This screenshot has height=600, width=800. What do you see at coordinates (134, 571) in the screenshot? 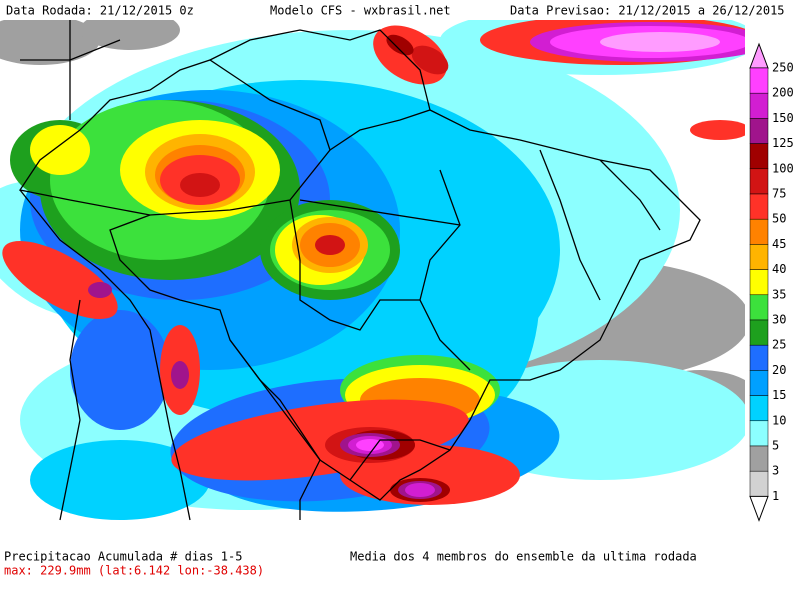
I see `max-value: max: 229.9mm (lat:6.142 lon:-38.438)` at bounding box center [134, 571].